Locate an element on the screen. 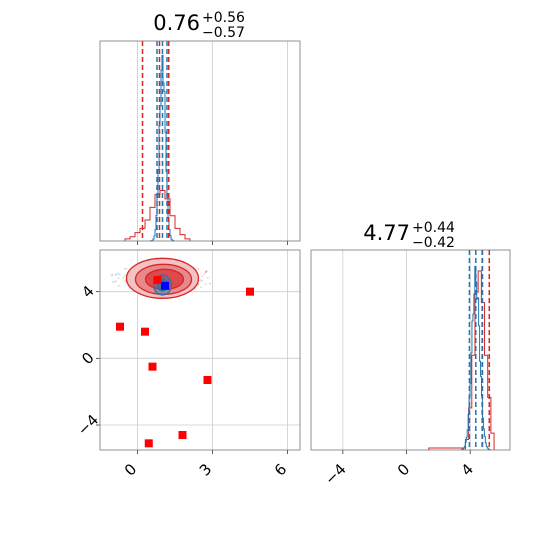  title-param-1: 4.77 is located at coordinates (386, 233).